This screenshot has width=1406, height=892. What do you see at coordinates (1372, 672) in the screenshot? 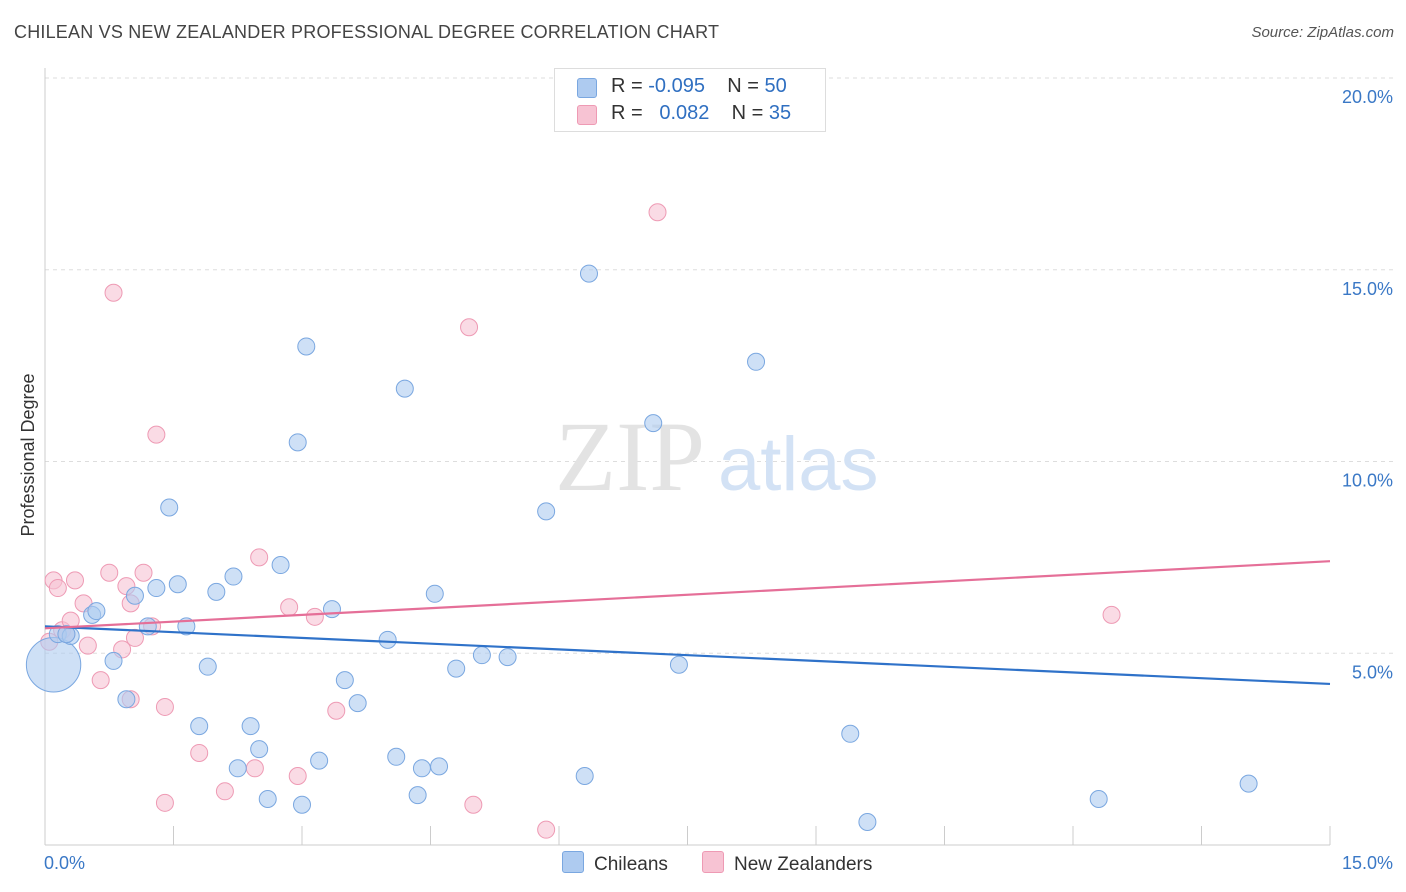
I see `y-tick-label-0: 5.0%` at bounding box center [1372, 672].